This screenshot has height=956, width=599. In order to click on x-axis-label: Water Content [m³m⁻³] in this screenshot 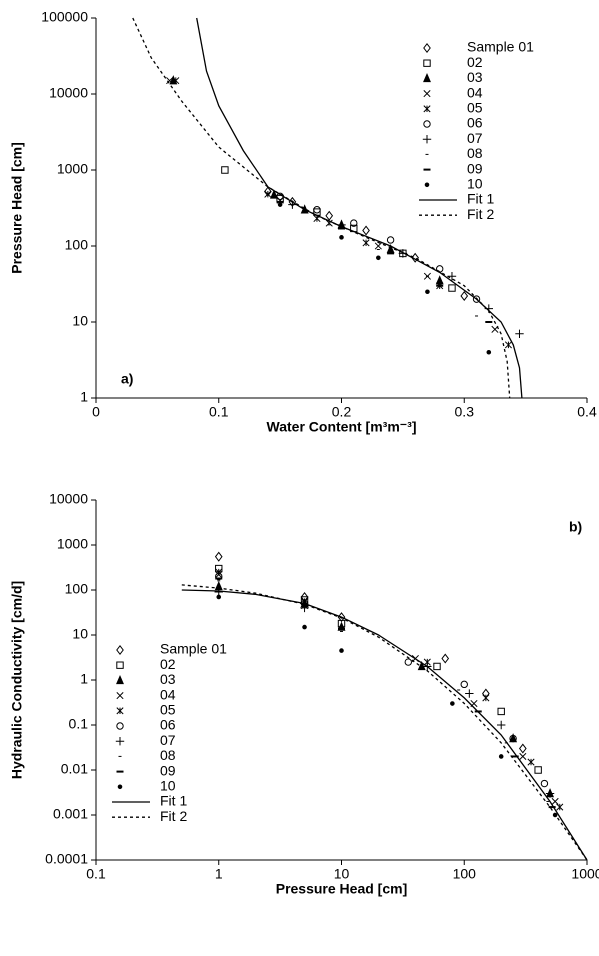, I will do `click(342, 427)`.